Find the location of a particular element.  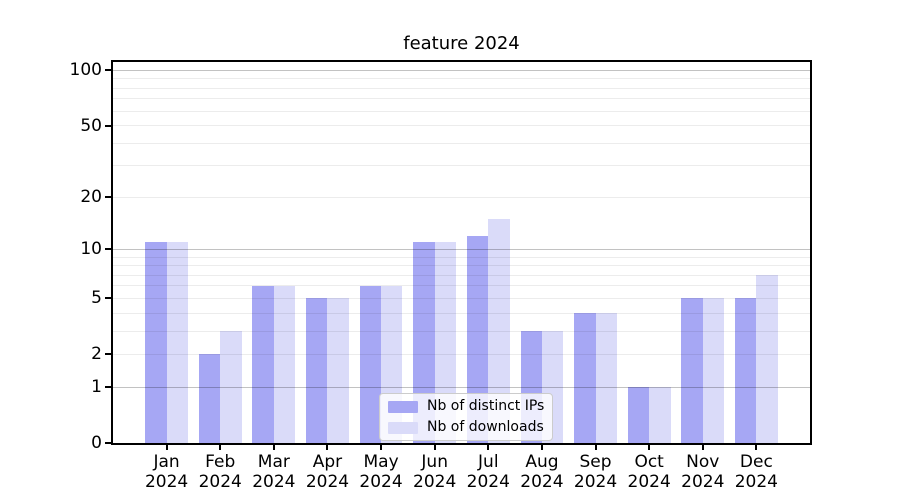

x-tick-label-feb: Feb 2024 is located at coordinates (220, 472).